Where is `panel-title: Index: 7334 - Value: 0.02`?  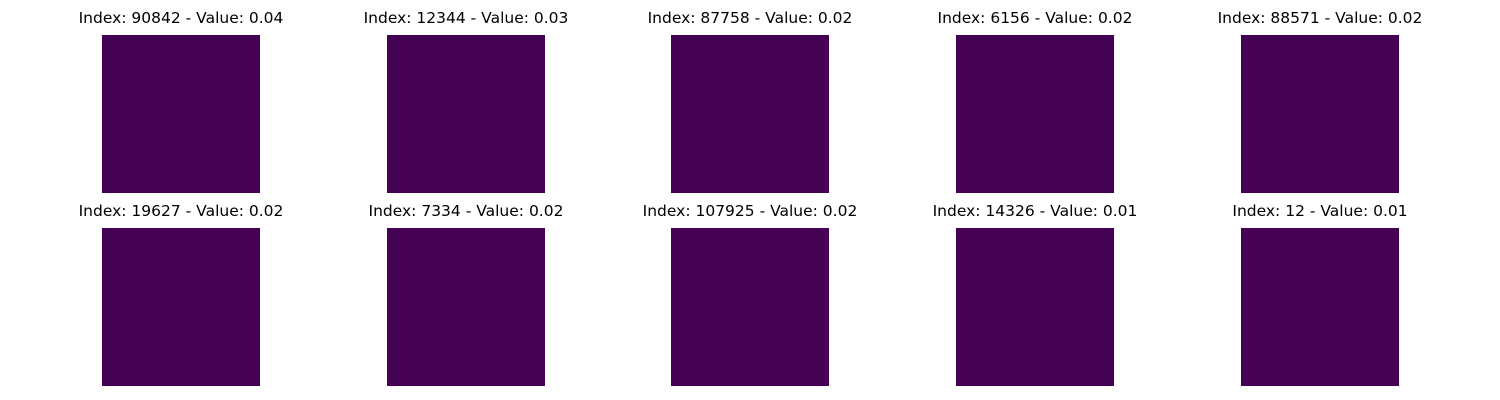
panel-title: Index: 7334 - Value: 0.02 is located at coordinates (466, 211).